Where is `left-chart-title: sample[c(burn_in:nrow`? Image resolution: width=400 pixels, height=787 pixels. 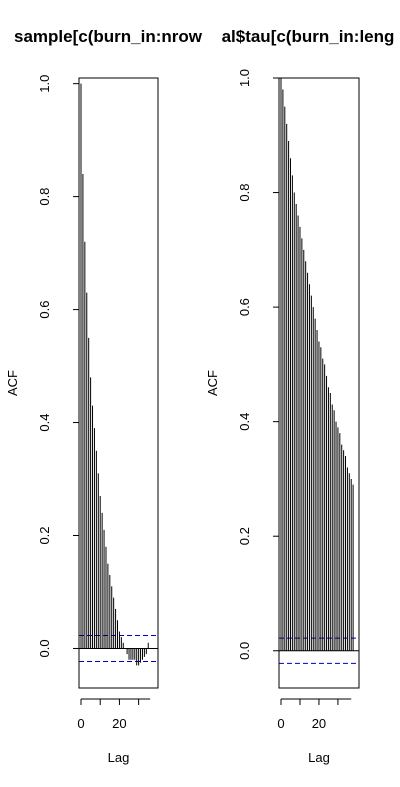
left-chart-title: sample[c(burn_in:nrow is located at coordinates (108, 36).